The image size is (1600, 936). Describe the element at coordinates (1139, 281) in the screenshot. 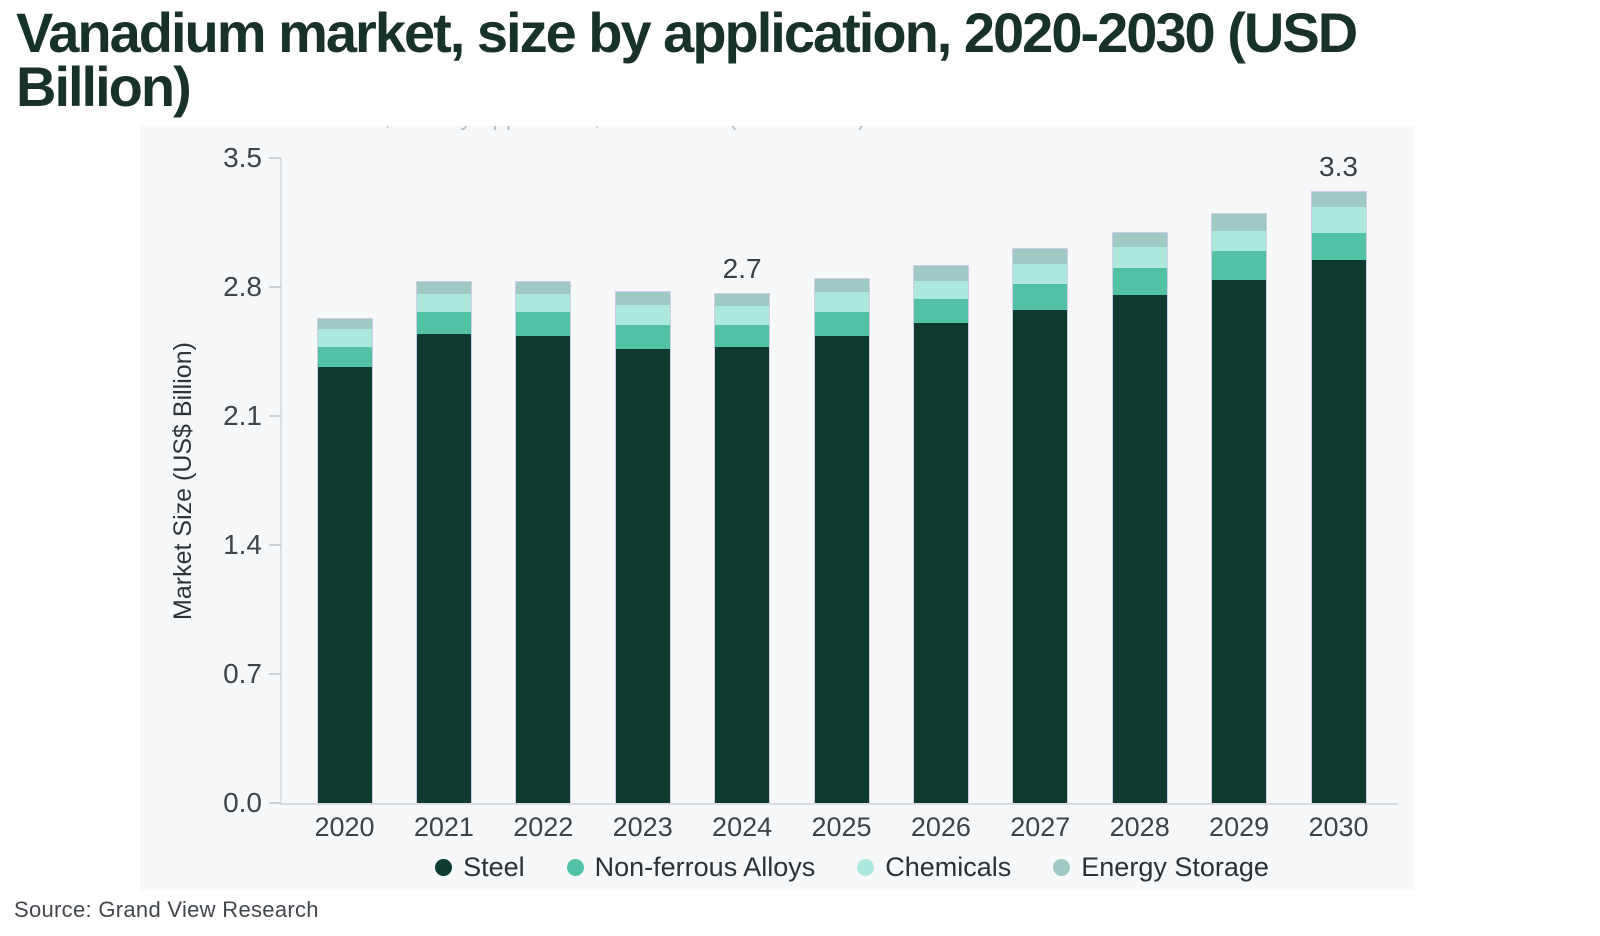

I see `bar-segment-2028-non-ferrous-alloys` at that location.